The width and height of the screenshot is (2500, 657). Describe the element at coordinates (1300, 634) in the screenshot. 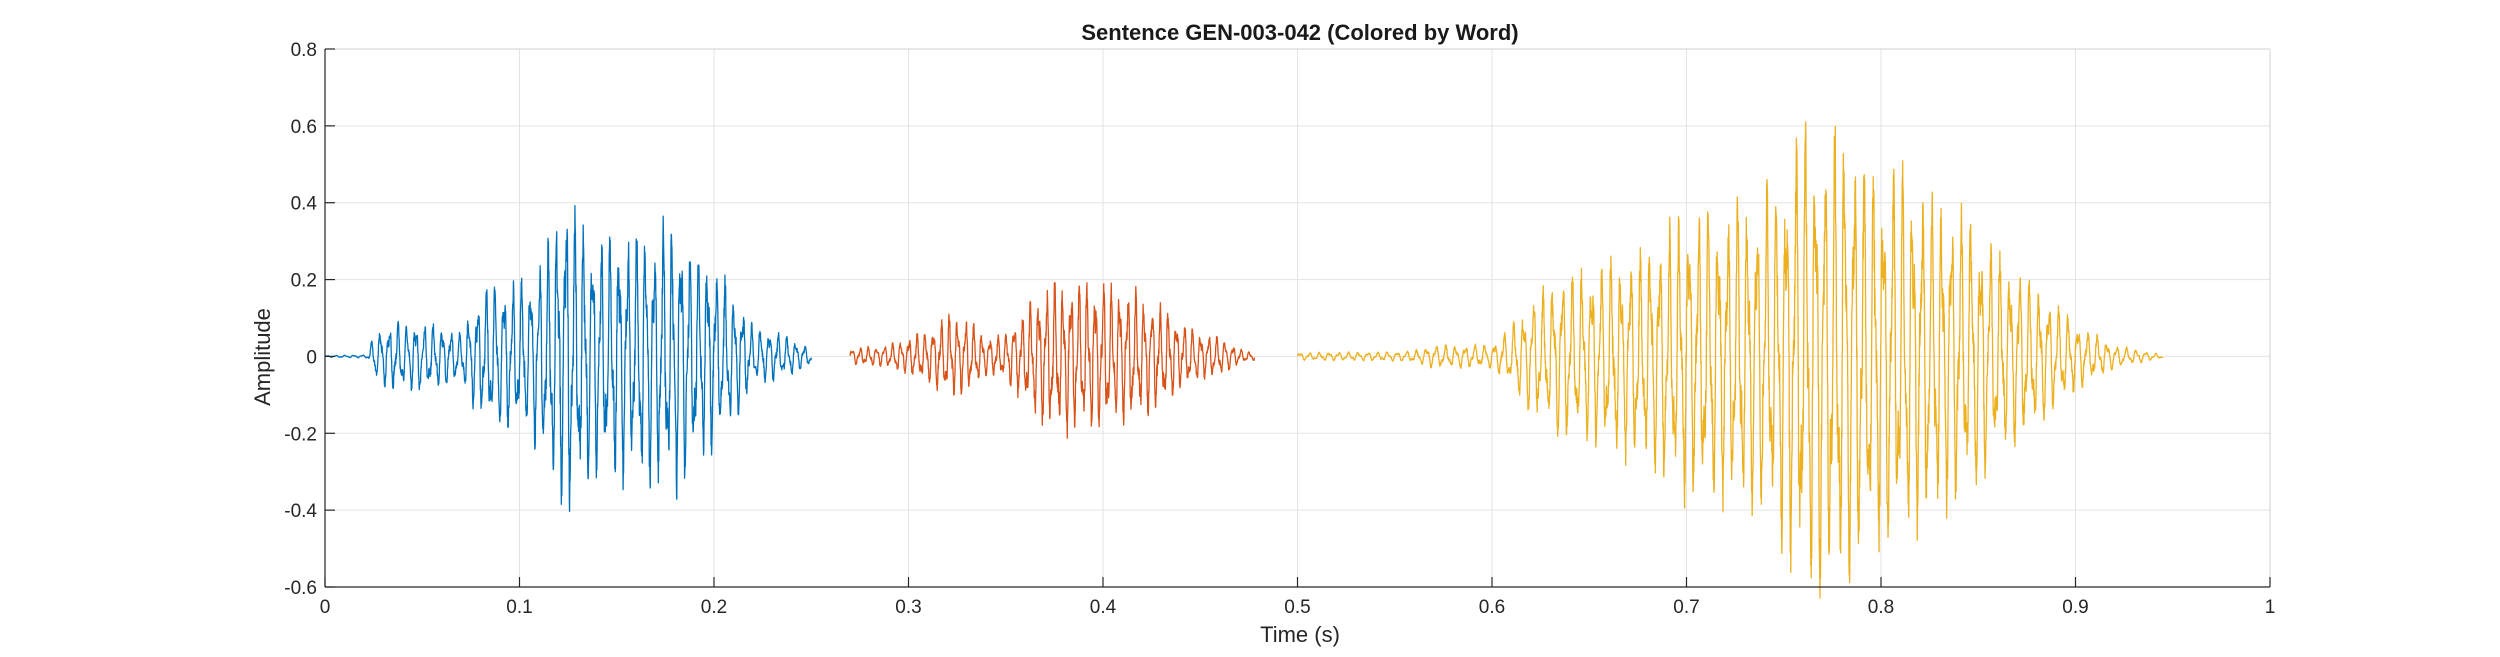

I see `x-axis-label: Time (s)` at that location.